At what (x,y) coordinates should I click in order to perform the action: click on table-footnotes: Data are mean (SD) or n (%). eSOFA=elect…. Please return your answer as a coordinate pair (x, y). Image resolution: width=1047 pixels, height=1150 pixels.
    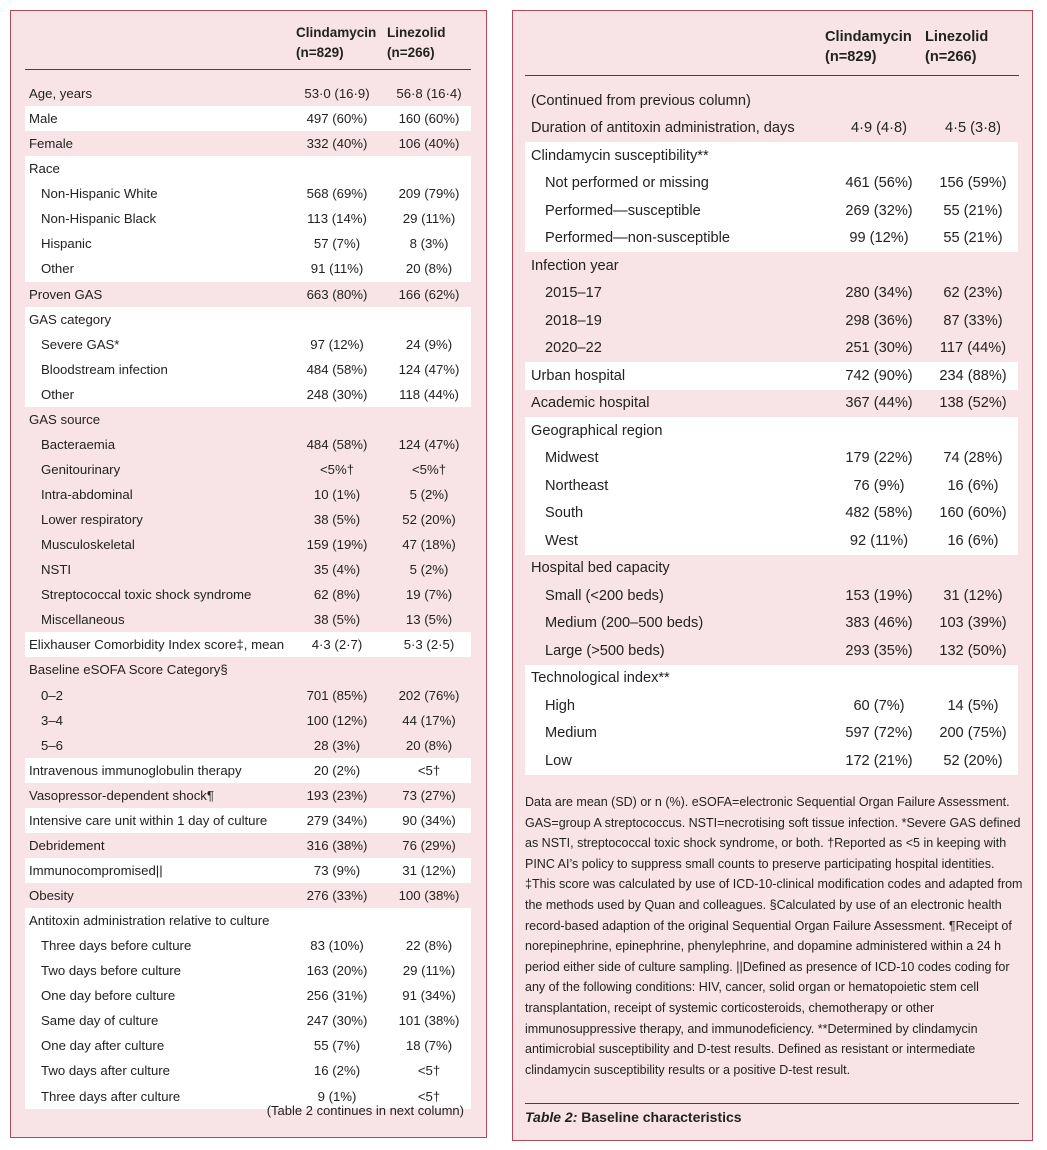
    Looking at the image, I should click on (774, 936).